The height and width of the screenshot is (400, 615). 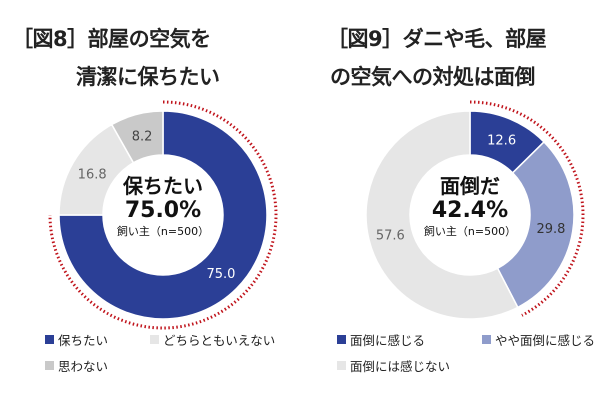 I want to click on legend-label: やや面倒に感じる, so click(x=545, y=340).